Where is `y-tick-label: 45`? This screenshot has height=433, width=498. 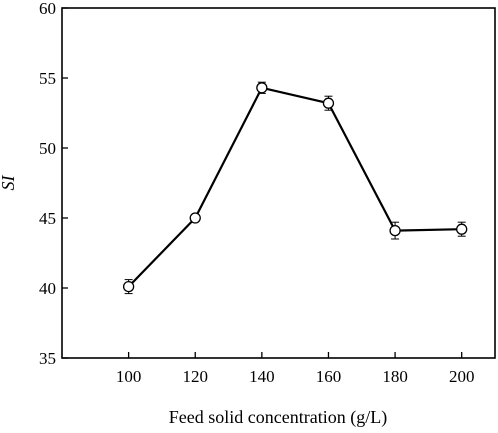
y-tick-label: 45 is located at coordinates (47, 218).